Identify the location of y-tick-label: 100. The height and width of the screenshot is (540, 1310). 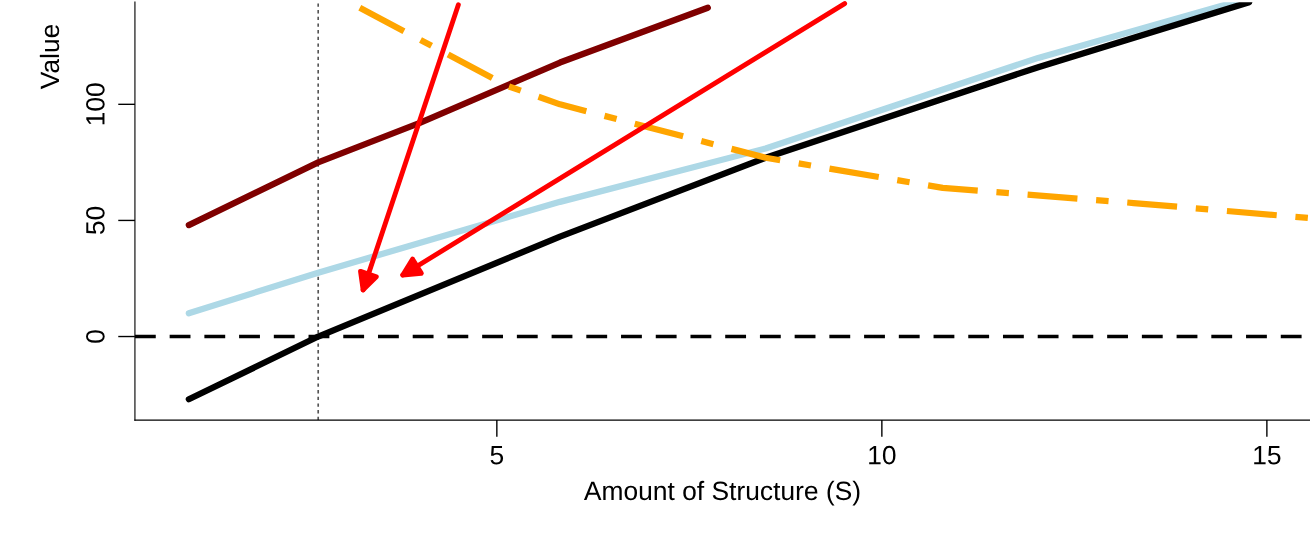
(95, 104).